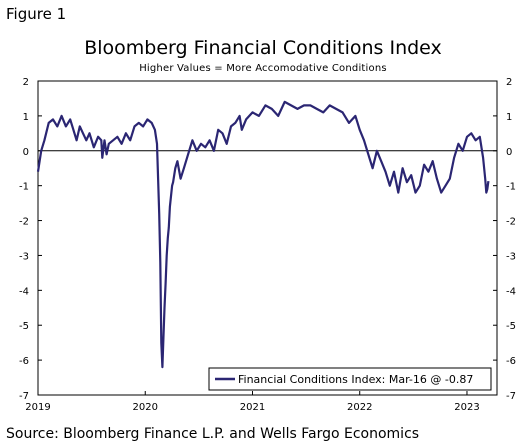 The width and height of the screenshot is (526, 447). What do you see at coordinates (24, 291) in the screenshot?
I see `y-tick-label-left: -4` at bounding box center [24, 291].